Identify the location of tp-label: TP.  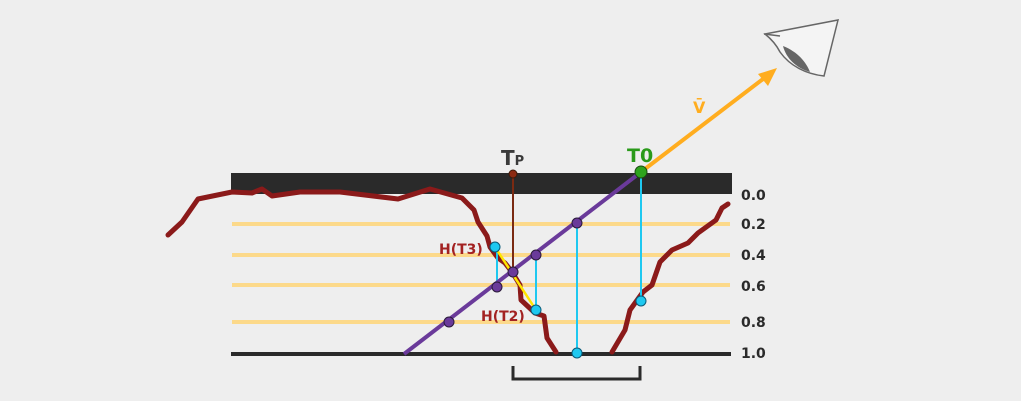
(512, 158).